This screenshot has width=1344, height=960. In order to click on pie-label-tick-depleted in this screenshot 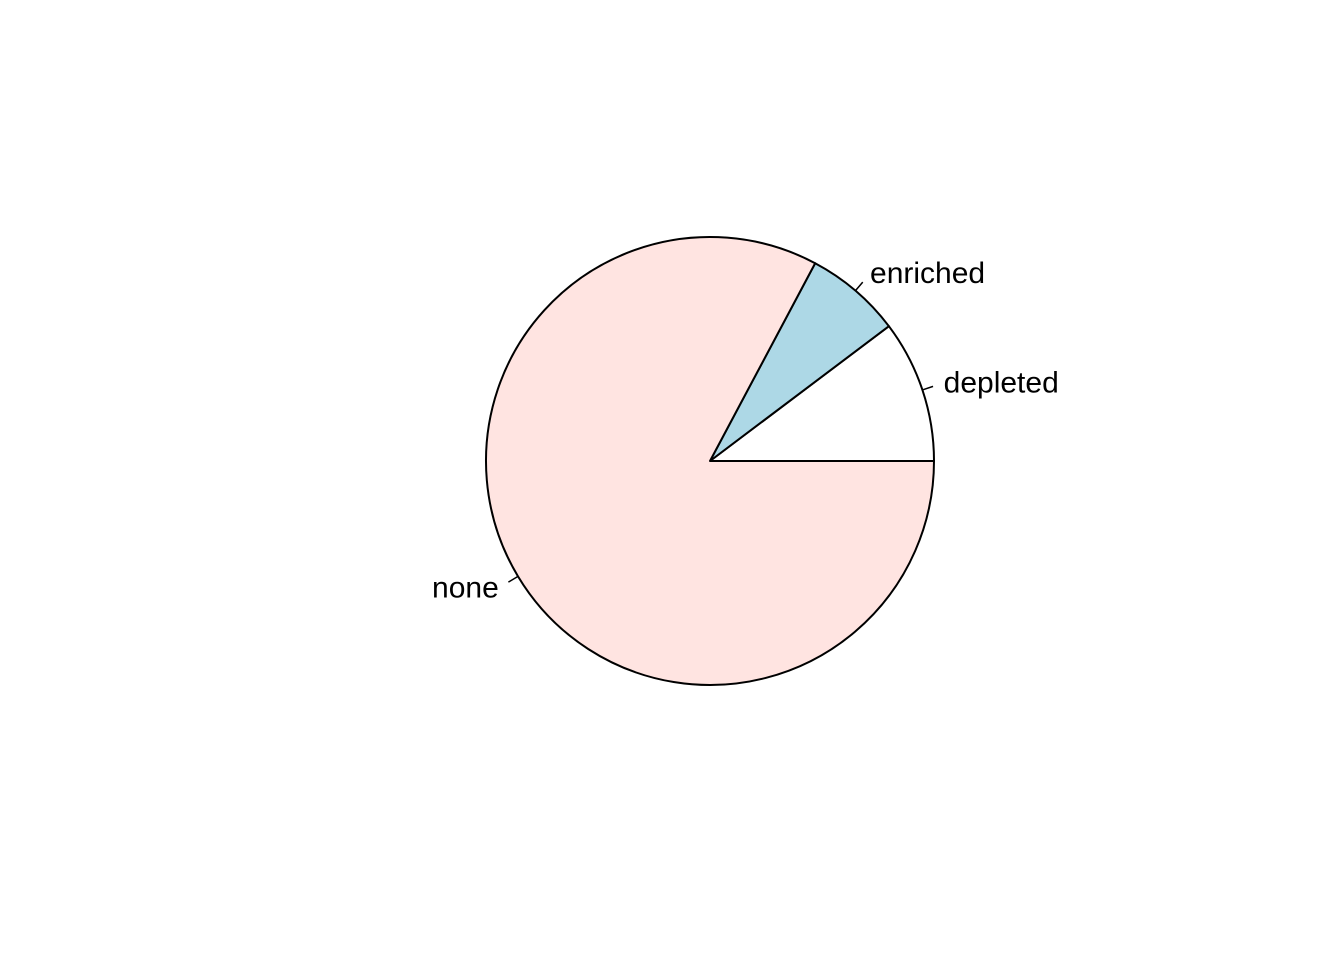, I will do `click(928, 388)`.